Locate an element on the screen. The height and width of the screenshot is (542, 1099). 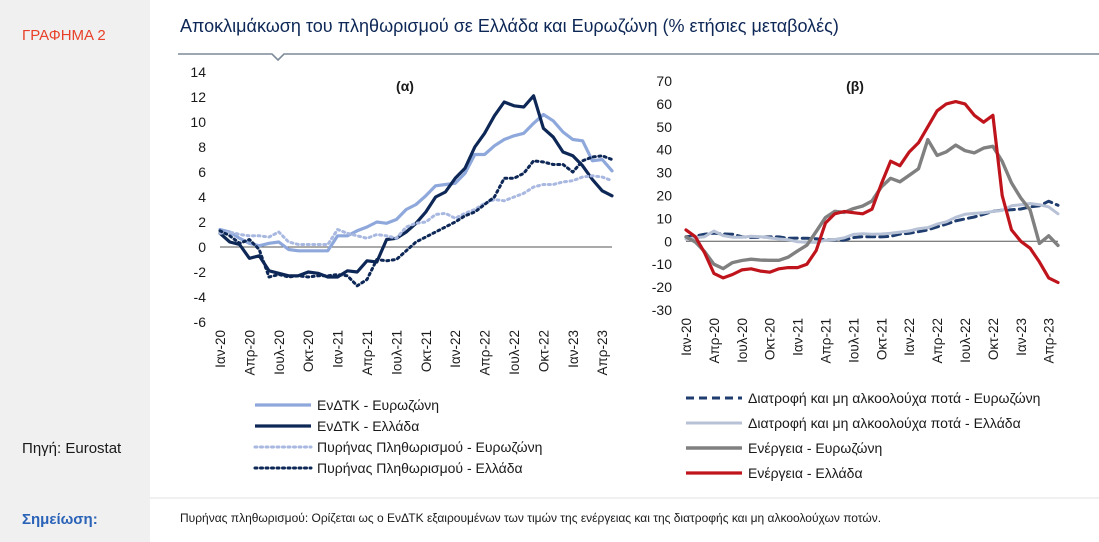
legend-label: Πυρήνας Πληθωρισμού - Ευρωζώνη is located at coordinates (429, 447).